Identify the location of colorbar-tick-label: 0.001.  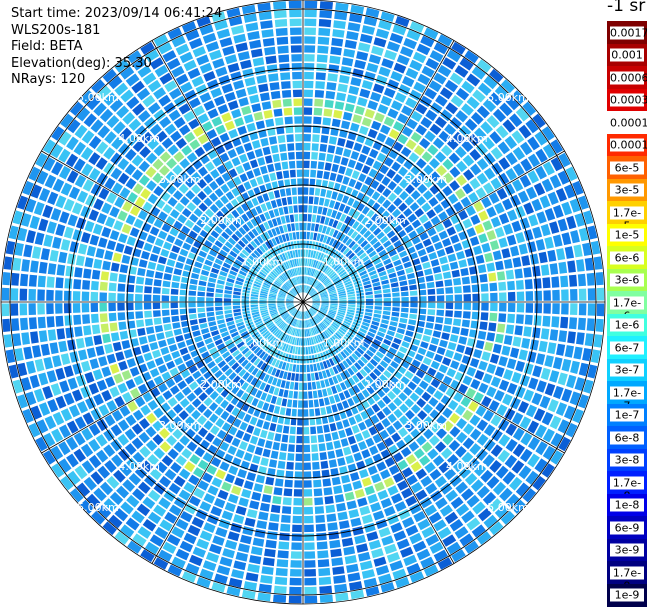
(627, 55).